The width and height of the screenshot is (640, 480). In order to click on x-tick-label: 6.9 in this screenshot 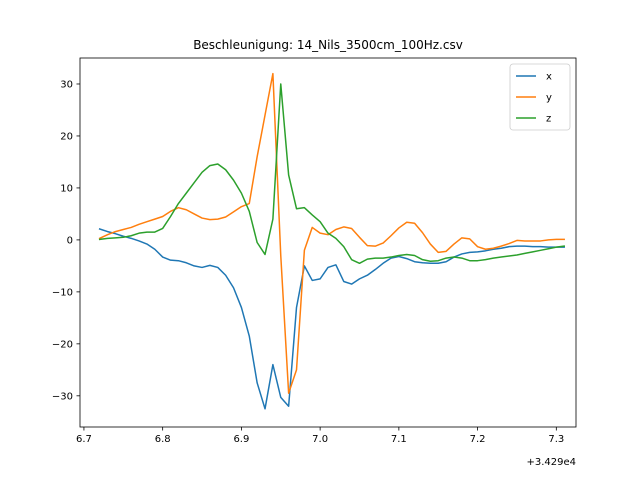, I will do `click(241, 439)`.